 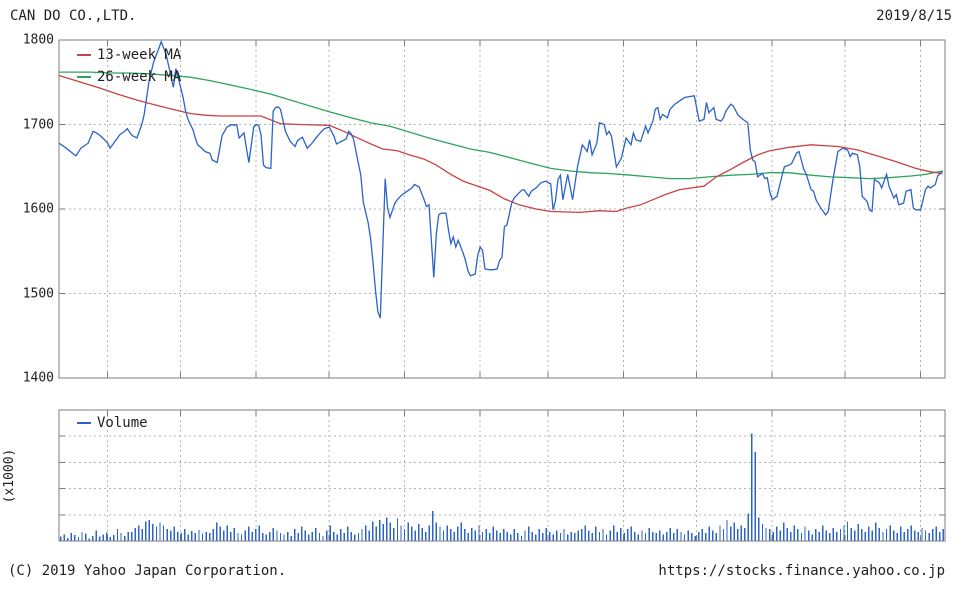 What do you see at coordinates (914, 16) in the screenshot?
I see `quote-date: 2019/8/15` at bounding box center [914, 16].